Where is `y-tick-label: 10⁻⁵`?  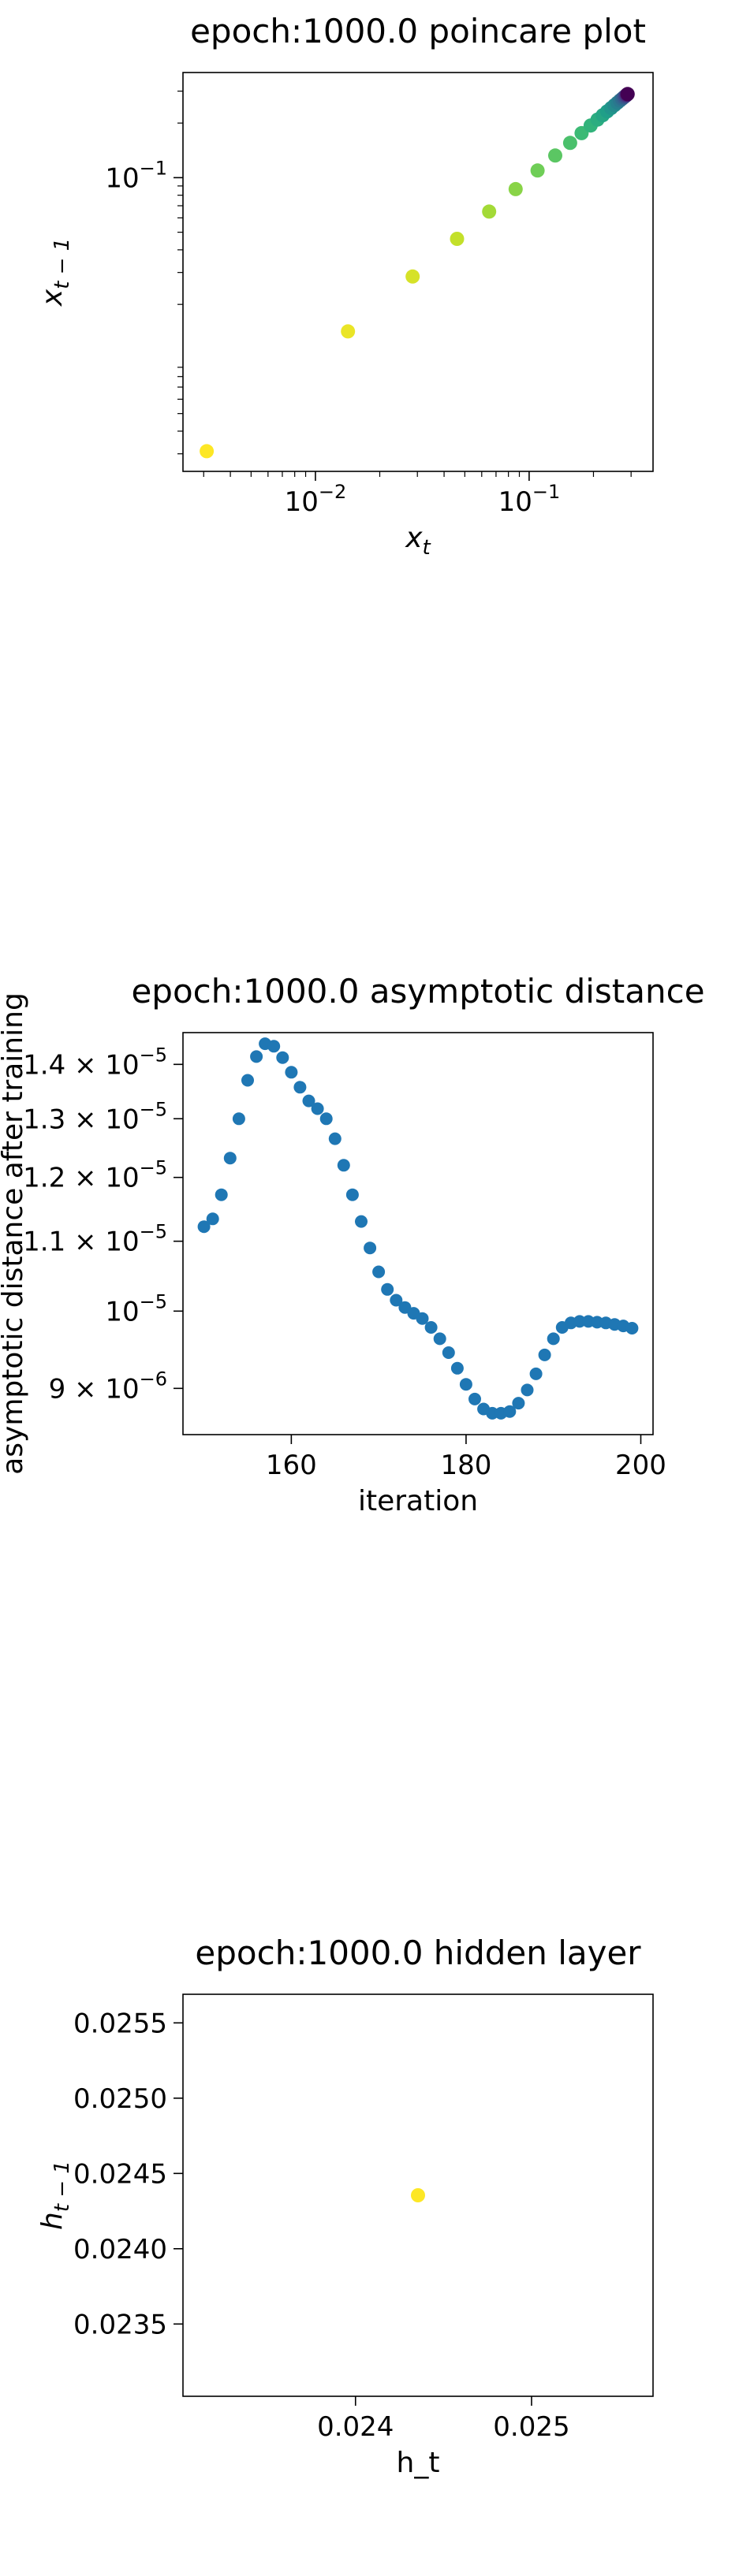
y-tick-label: 10⁻⁵ is located at coordinates (136, 1308).